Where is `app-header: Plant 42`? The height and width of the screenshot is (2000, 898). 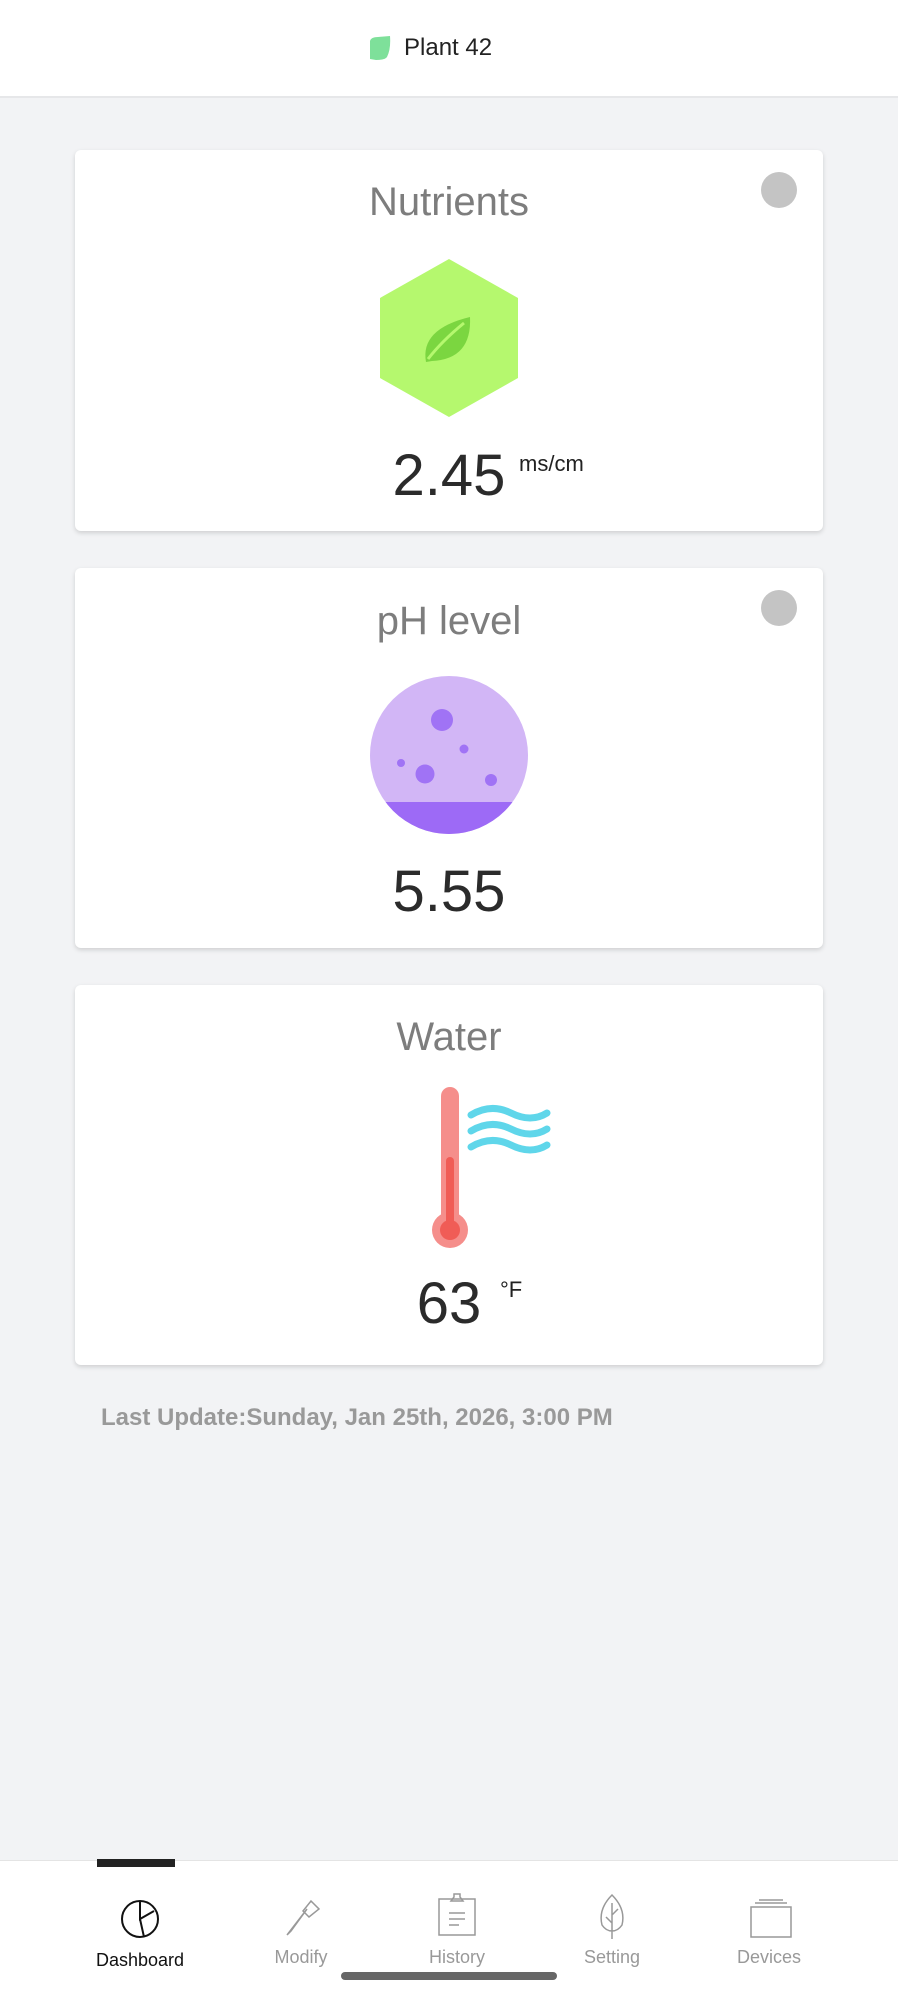
app-header: Plant 42 is located at coordinates (449, 49).